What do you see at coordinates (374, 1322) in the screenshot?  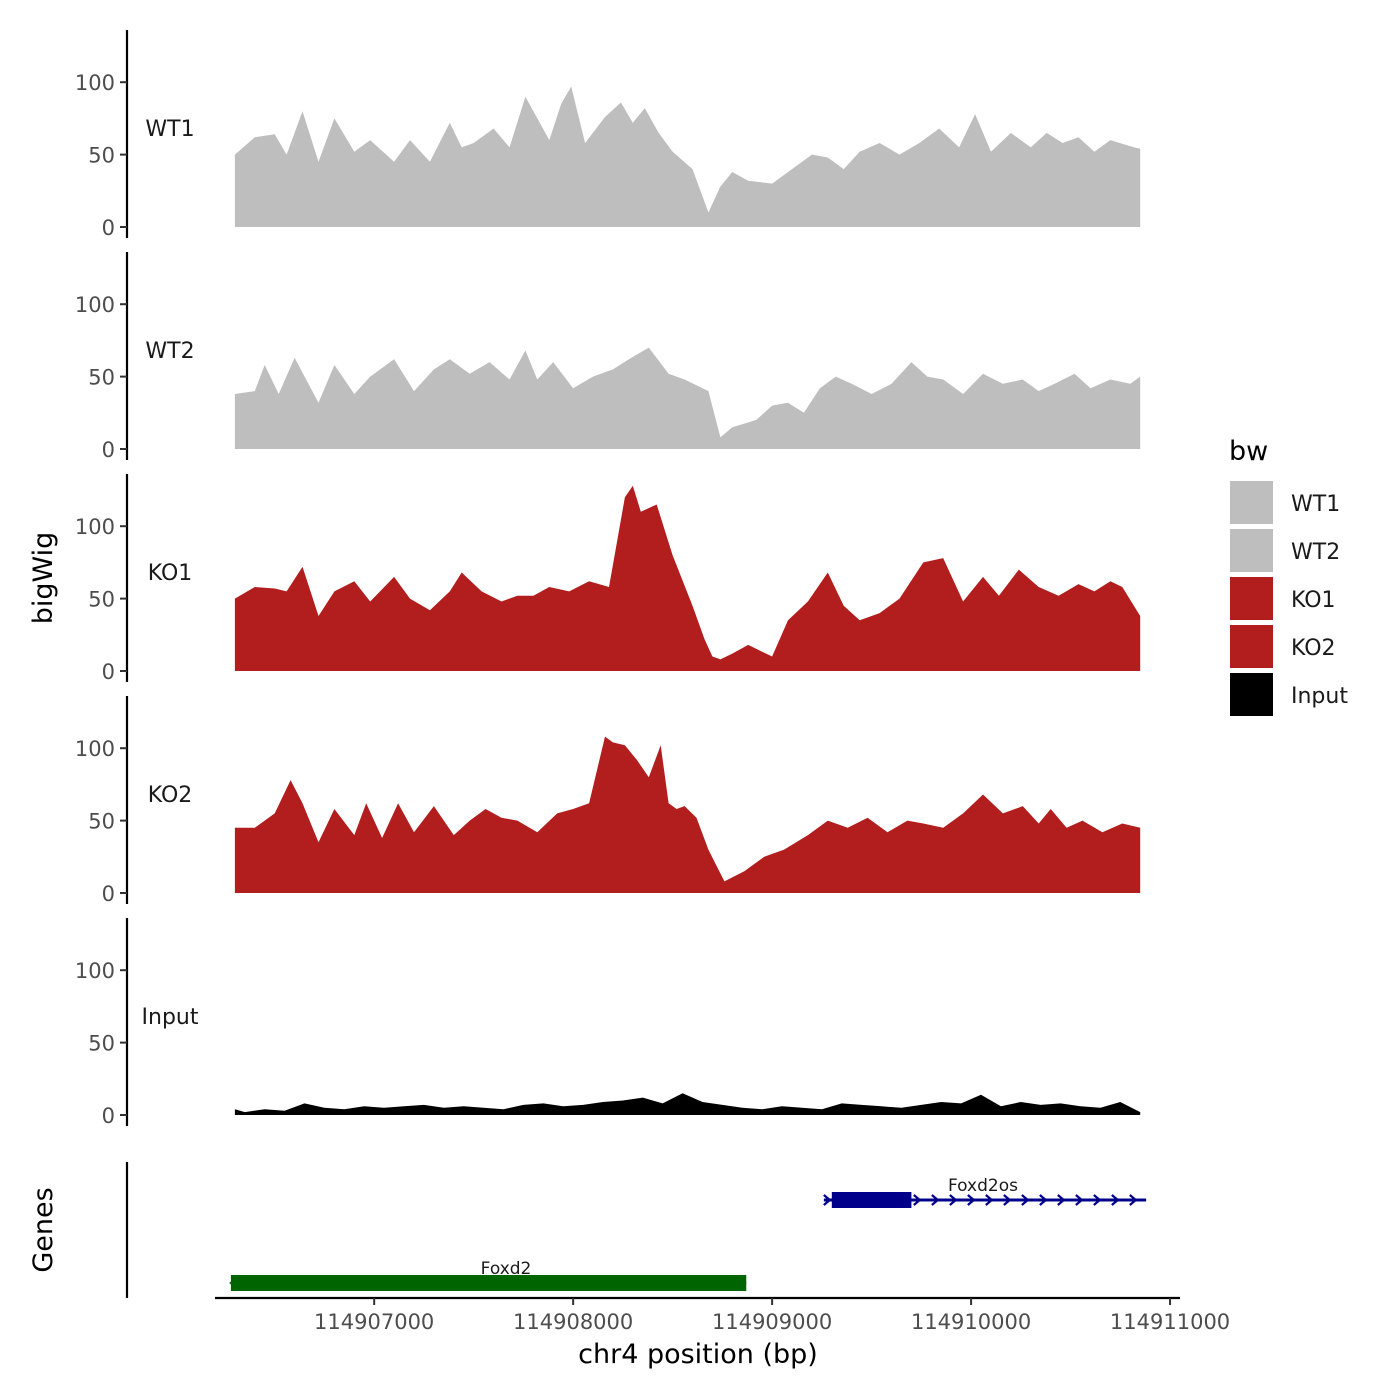 I see `x-tick-label: 114907000` at bounding box center [374, 1322].